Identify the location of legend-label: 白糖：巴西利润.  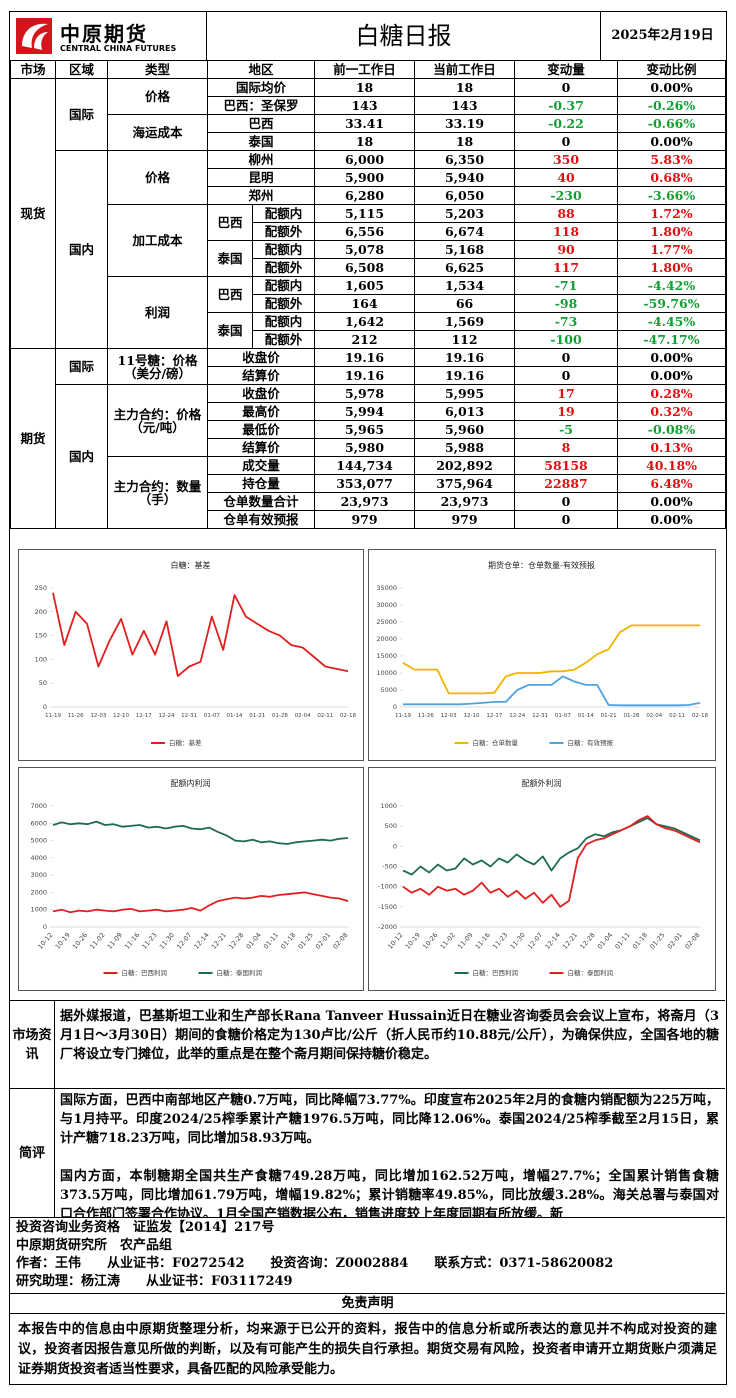
(496, 972).